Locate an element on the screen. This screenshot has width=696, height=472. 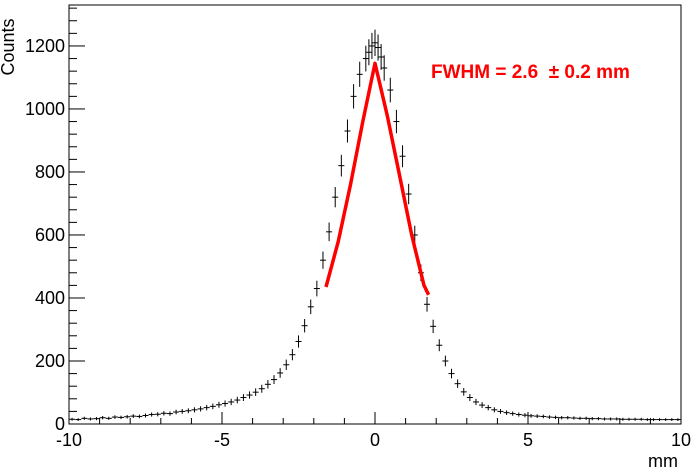
x-tick-label: -10 is located at coordinates (69, 440).